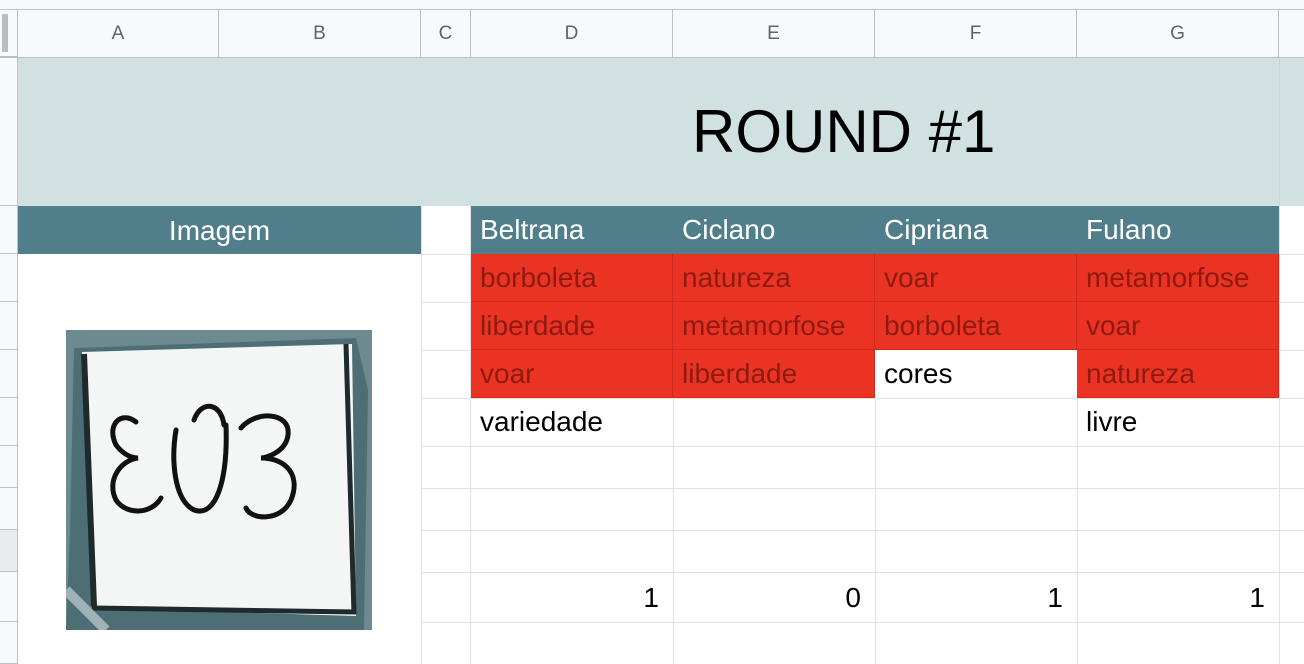  I want to click on score-cell-beltrana: 1, so click(651, 597).